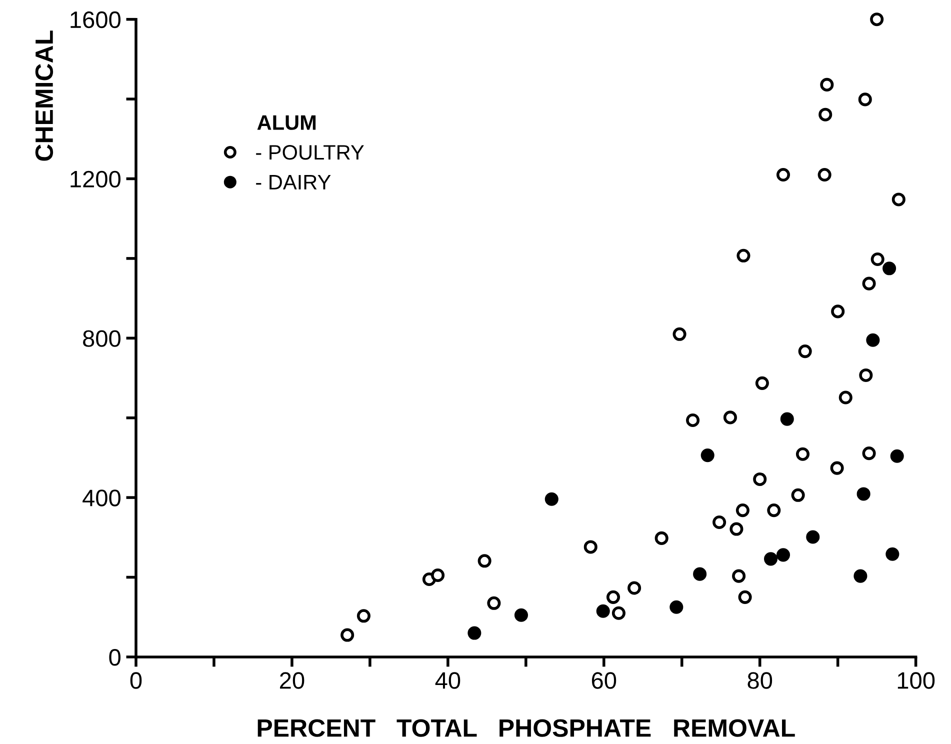 This screenshot has width=951, height=744. I want to click on y-axis-title: CHEMICAL, so click(44, 95).